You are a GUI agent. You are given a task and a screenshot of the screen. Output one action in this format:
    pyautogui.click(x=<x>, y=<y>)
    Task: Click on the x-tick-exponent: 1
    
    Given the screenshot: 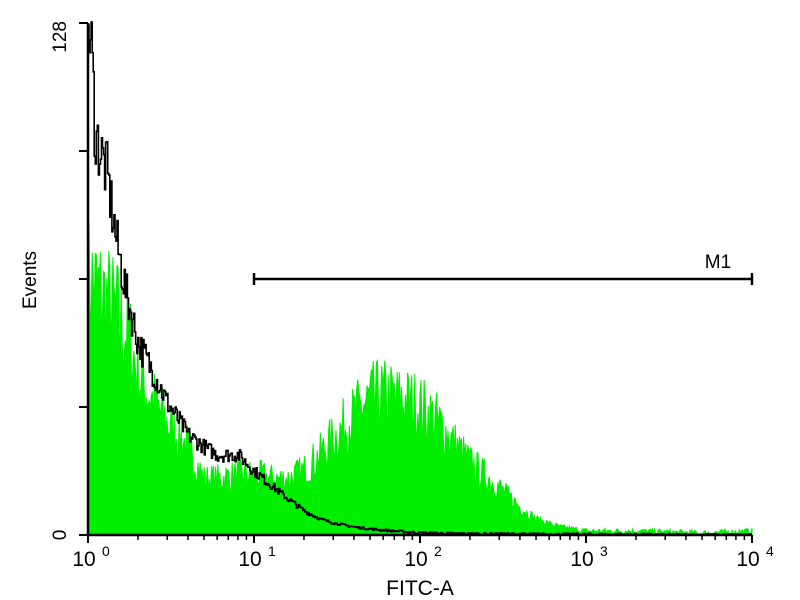 What is the action you would take?
    pyautogui.click(x=272, y=551)
    